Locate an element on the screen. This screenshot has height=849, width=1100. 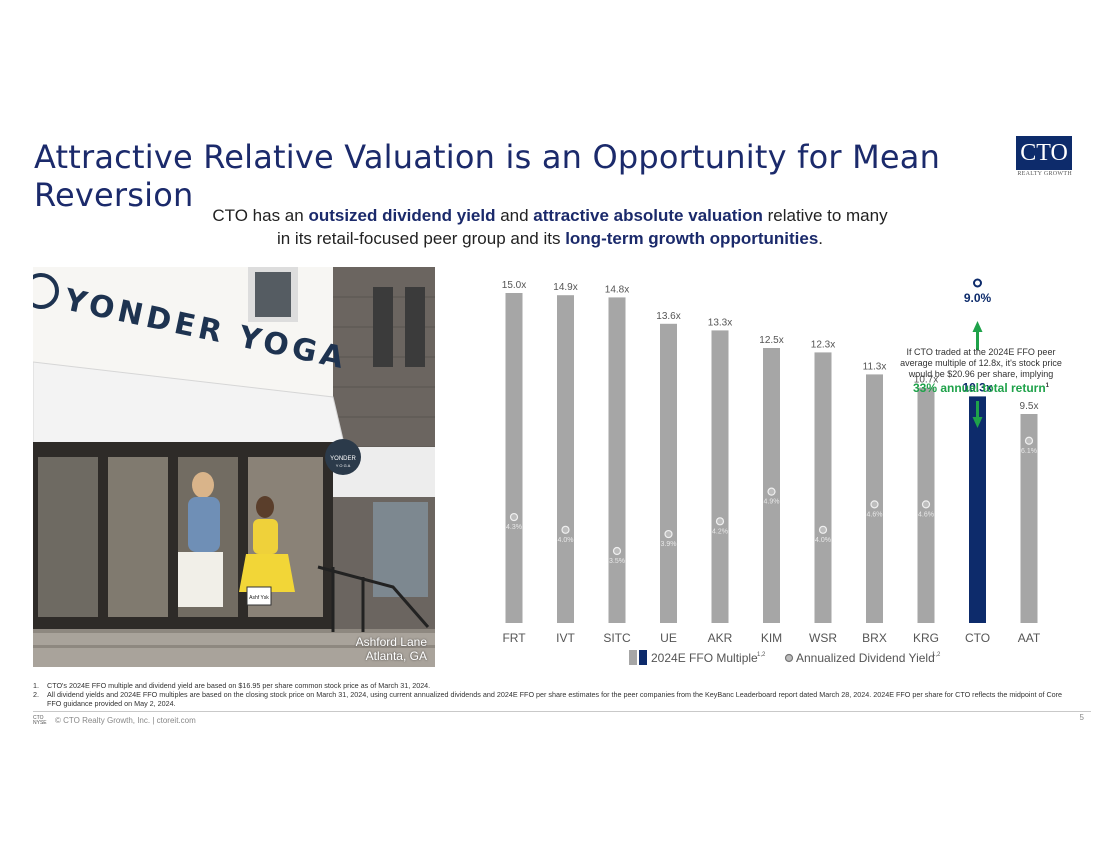
bag-text: Ashf Ysk is located at coordinates (259, 598).